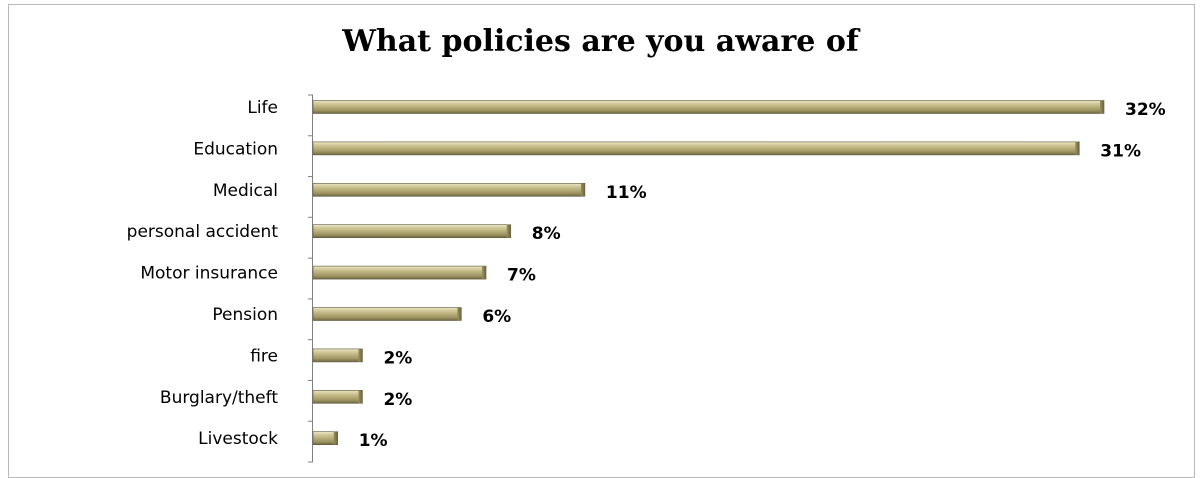 The height and width of the screenshot is (478, 1201). What do you see at coordinates (1120, 151) in the screenshot?
I see `value-label: 31%` at bounding box center [1120, 151].